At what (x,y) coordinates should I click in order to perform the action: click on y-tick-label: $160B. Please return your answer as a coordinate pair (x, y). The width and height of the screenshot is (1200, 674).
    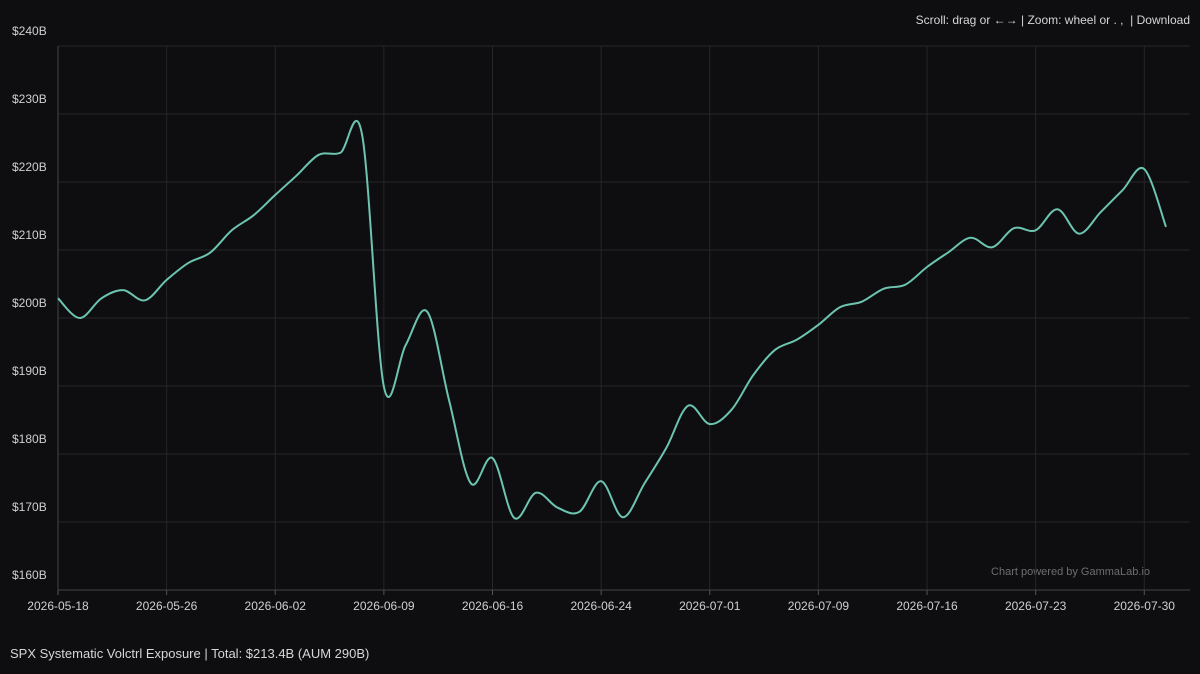
    Looking at the image, I should click on (29, 575).